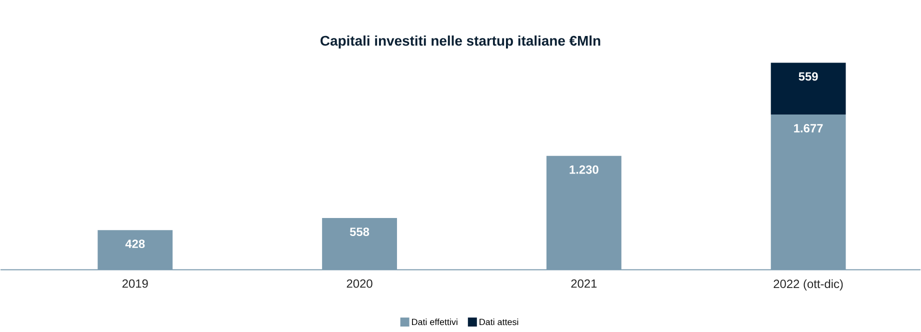  What do you see at coordinates (135, 284) in the screenshot?
I see `x-tick-label: 2019` at bounding box center [135, 284].